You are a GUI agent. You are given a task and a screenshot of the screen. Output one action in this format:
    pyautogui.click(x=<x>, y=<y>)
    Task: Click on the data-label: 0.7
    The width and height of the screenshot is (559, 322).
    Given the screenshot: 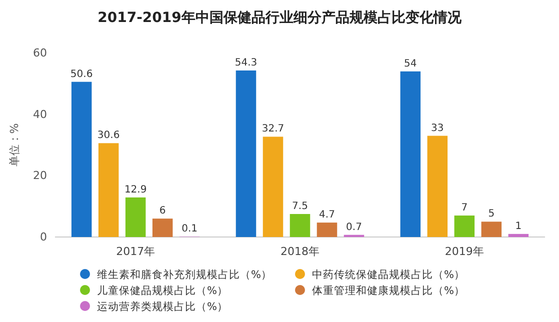 What is the action you would take?
    pyautogui.click(x=354, y=227)
    